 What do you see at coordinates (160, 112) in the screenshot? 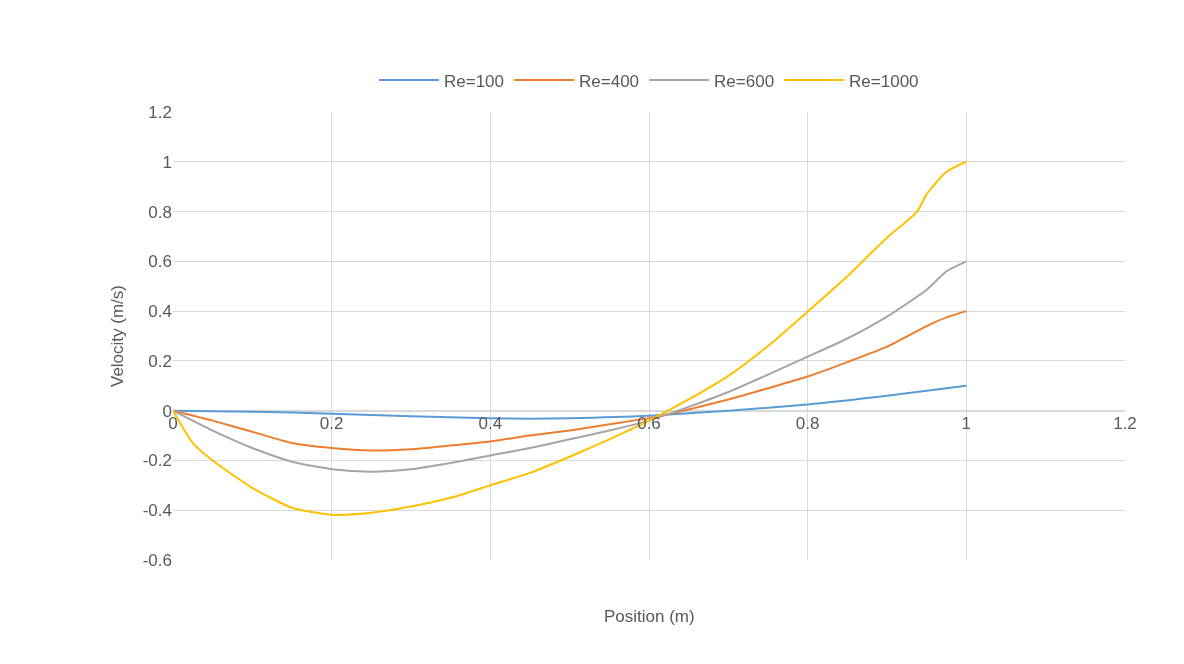
I see `y-tick-label: 1.2` at bounding box center [160, 112].